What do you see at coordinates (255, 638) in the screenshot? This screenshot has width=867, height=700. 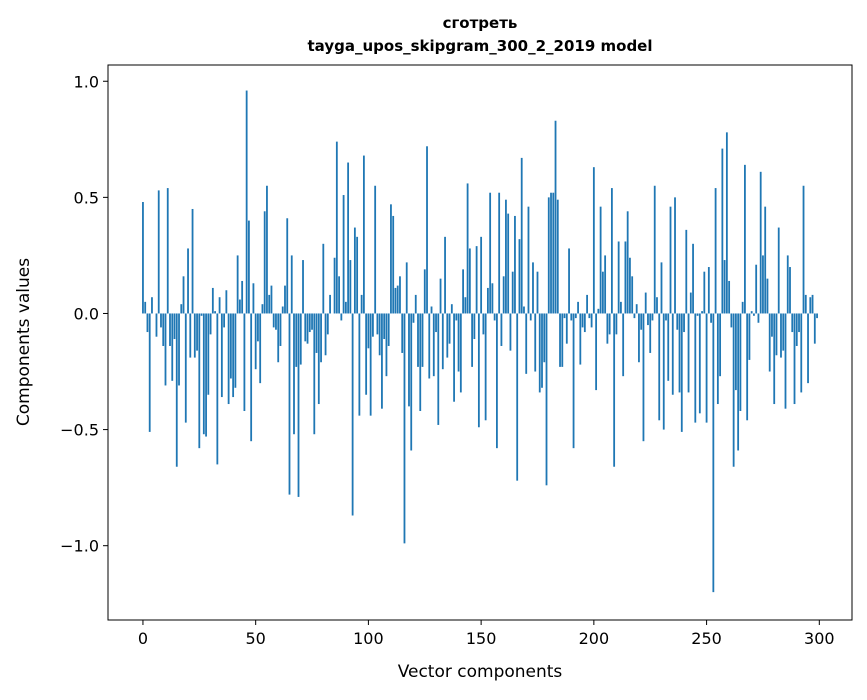 I see `x-tick-label: 50` at bounding box center [255, 638].